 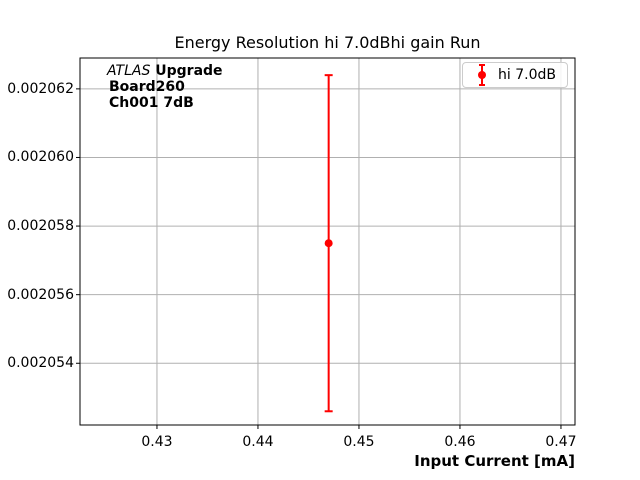 What do you see at coordinates (40, 157) in the screenshot?
I see `y-tick-label: 0.002060` at bounding box center [40, 157].